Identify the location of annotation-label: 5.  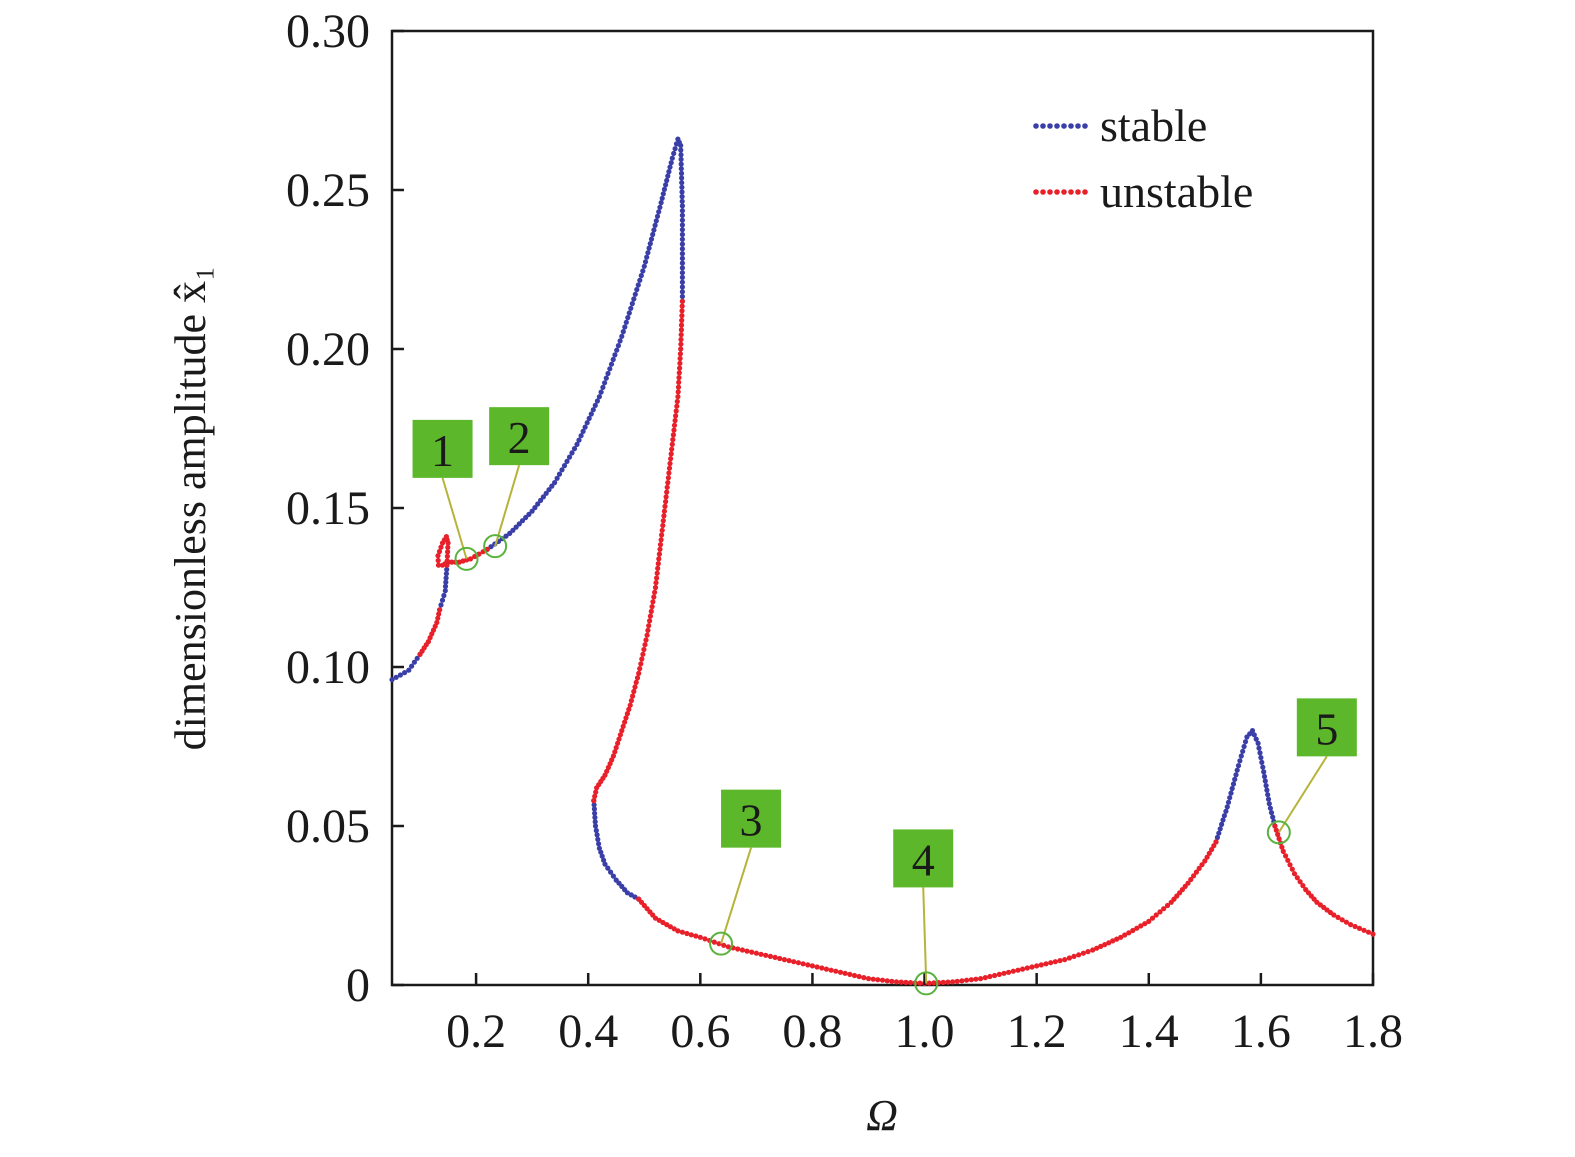
(1326, 728).